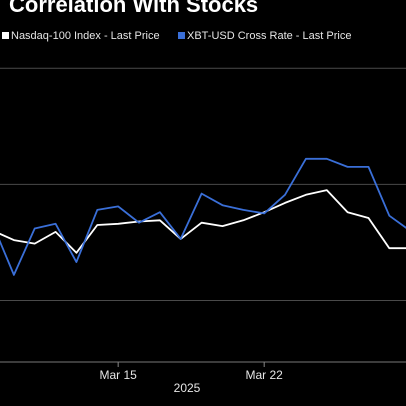 This screenshot has height=406, width=406. I want to click on chart-title: Correlation With Stocks, so click(133, 8).